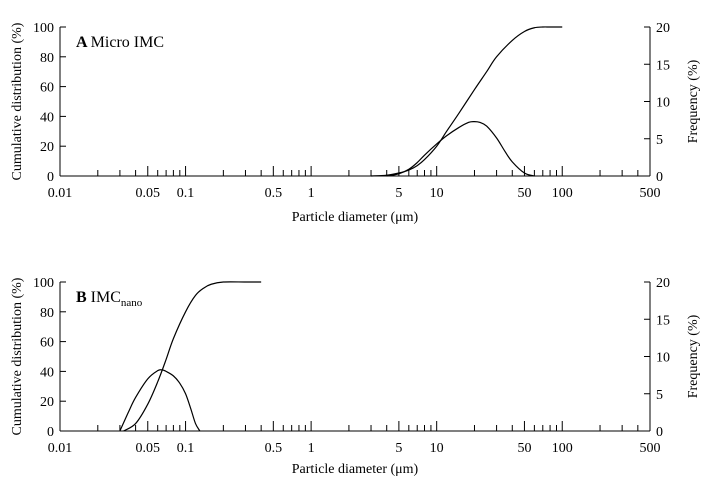 The height and width of the screenshot is (492, 721). What do you see at coordinates (83, 297) in the screenshot?
I see `panel-letter: B` at bounding box center [83, 297].